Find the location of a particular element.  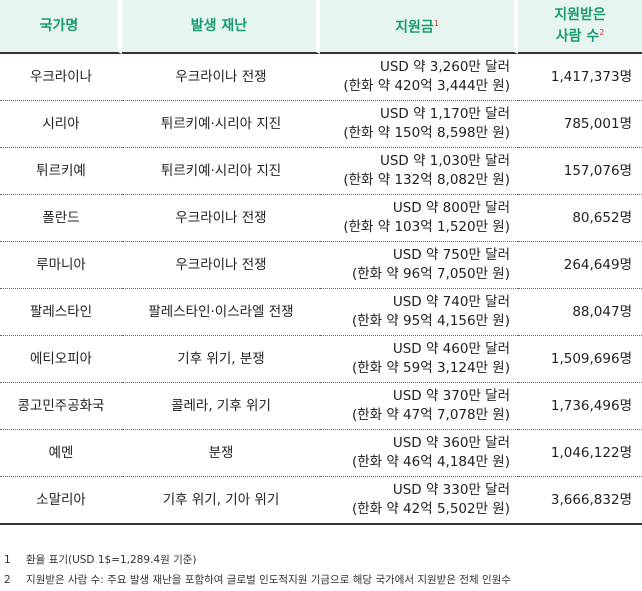

header-disaster: 발생 재난 is located at coordinates (221, 27).